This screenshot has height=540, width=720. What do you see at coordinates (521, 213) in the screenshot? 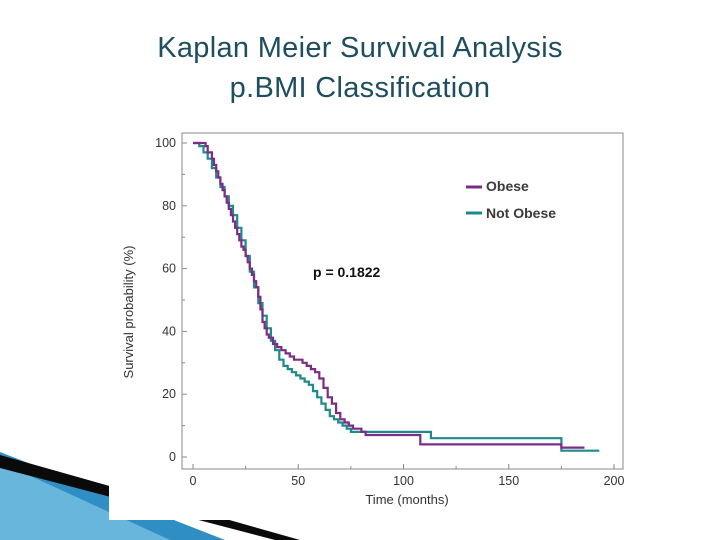
I see `legend-label-not-obese: Not Obese` at bounding box center [521, 213].